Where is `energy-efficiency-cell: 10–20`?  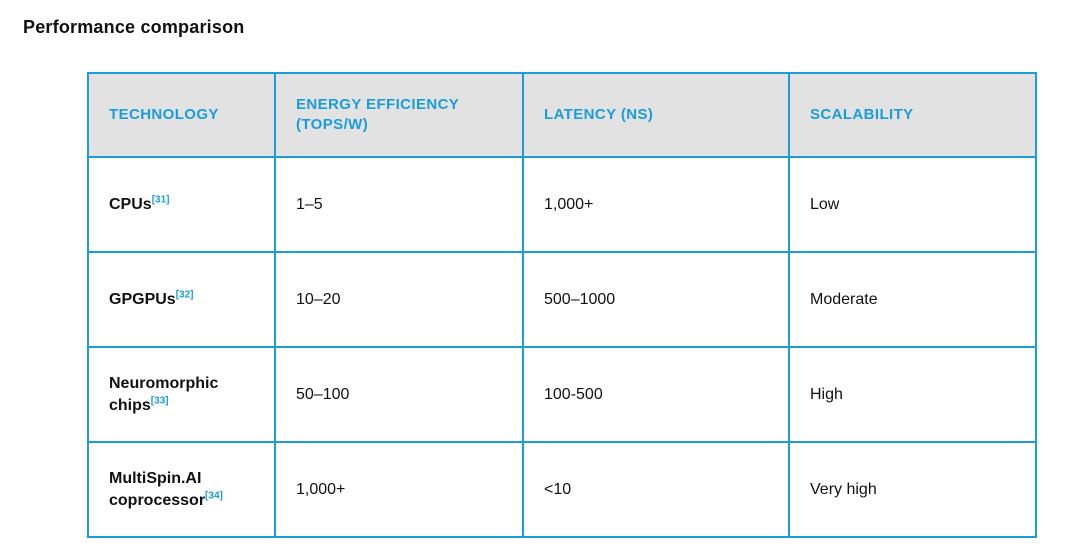
energy-efficiency-cell: 10–20 is located at coordinates (399, 299).